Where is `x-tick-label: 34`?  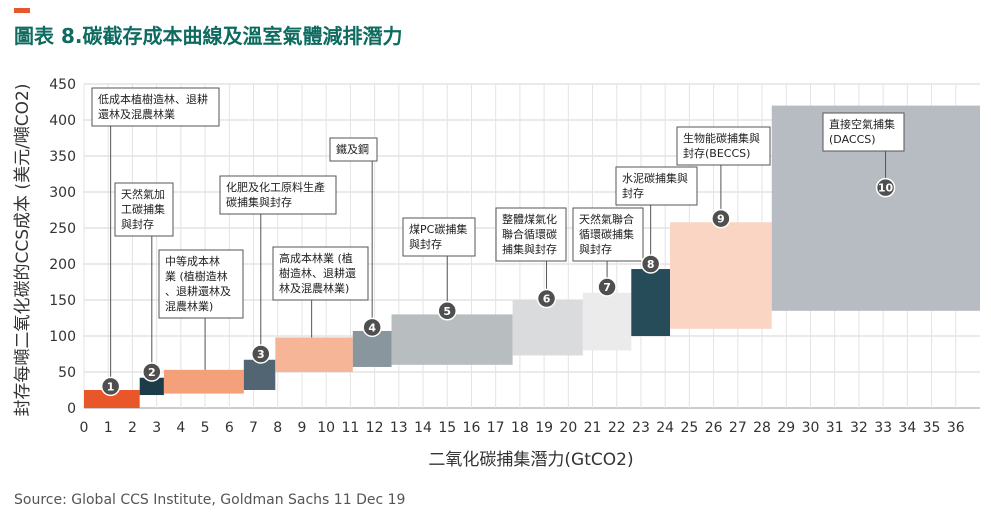
x-tick-label: 34 is located at coordinates (907, 428).